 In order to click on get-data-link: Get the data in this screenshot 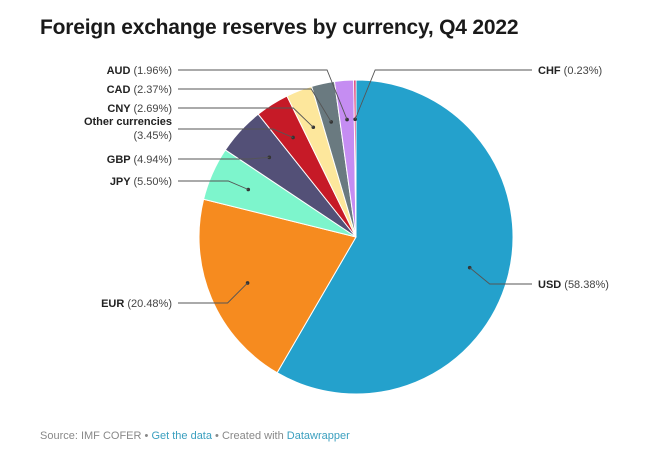, I will do `click(181, 436)`.